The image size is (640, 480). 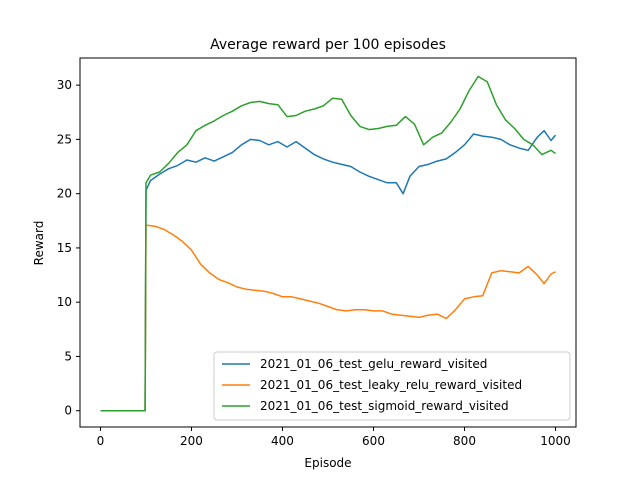 What do you see at coordinates (64, 194) in the screenshot?
I see `y-tick-label: 20` at bounding box center [64, 194].